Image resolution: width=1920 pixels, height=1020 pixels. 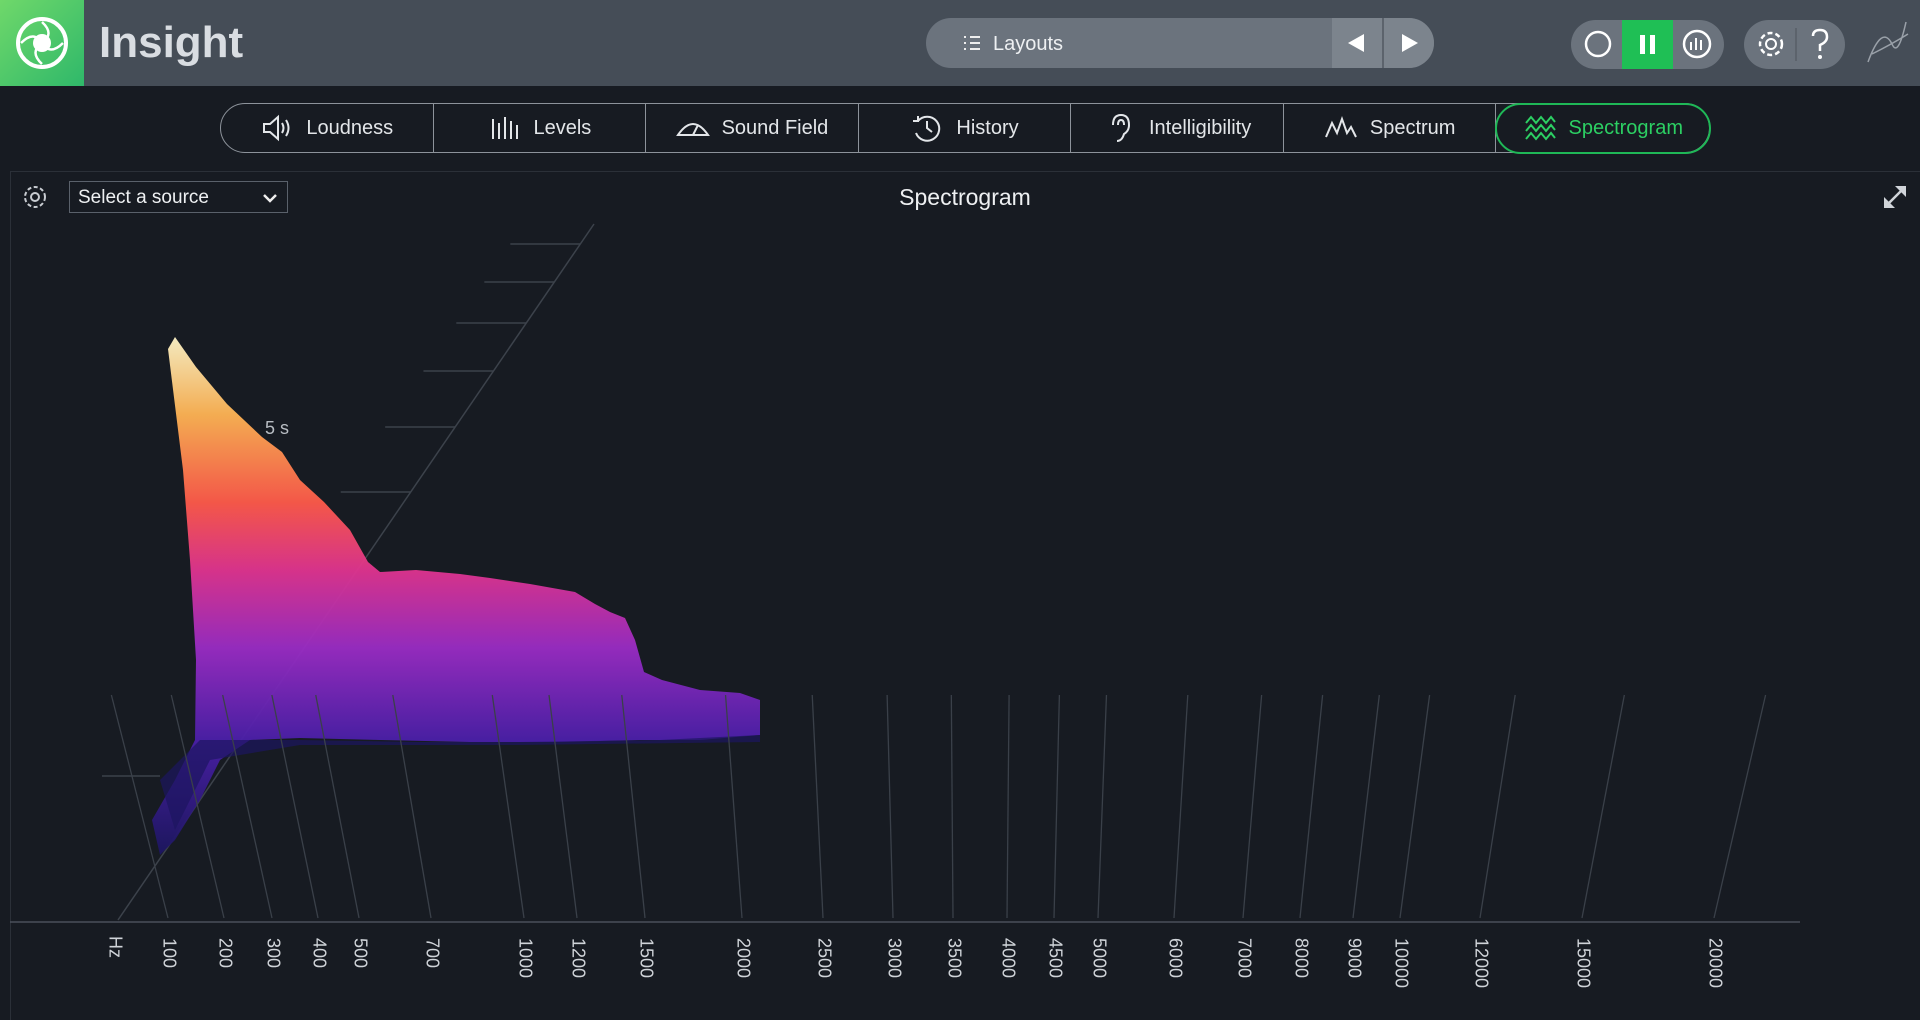 I want to click on logo, so click(x=42, y=43).